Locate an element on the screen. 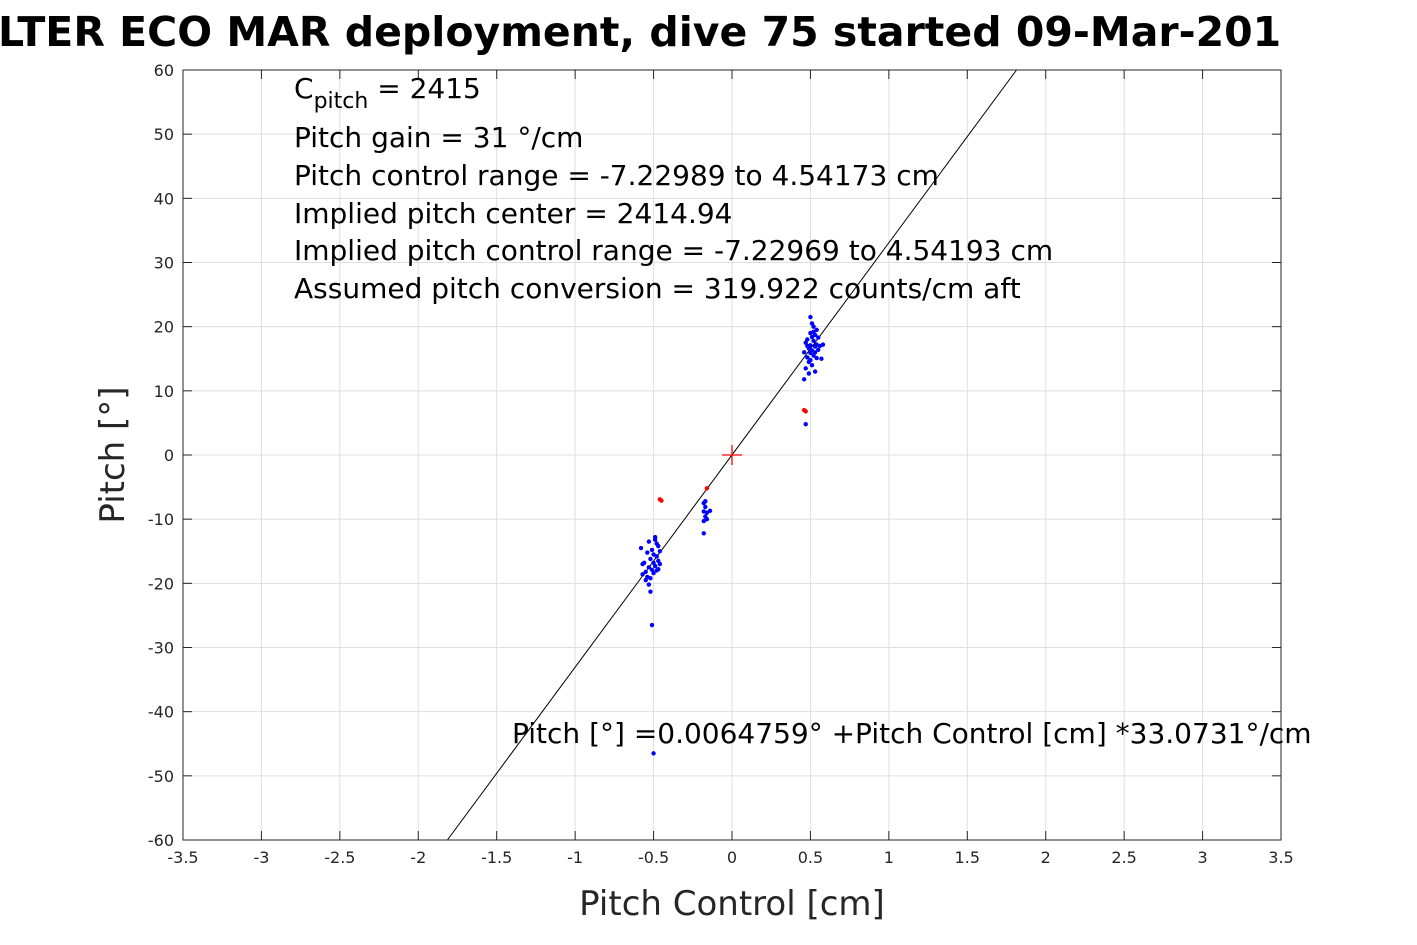  y-tick-label: -50 is located at coordinates (161, 776).